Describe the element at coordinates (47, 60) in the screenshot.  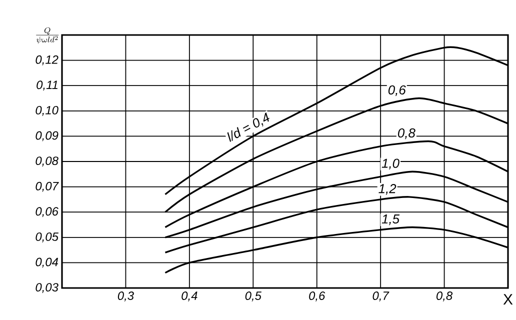
I see `y-tick-label: 0,12` at that location.